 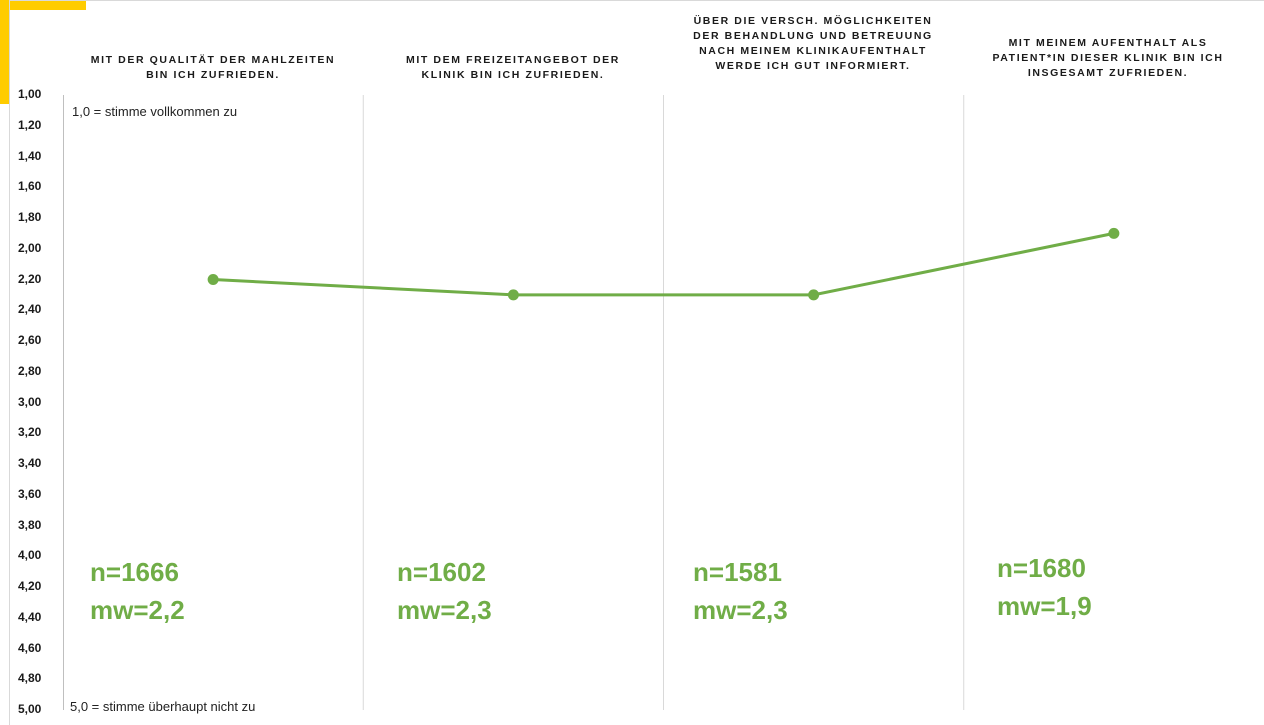 I want to click on y-tick-label: 1,40, so click(x=30, y=155).